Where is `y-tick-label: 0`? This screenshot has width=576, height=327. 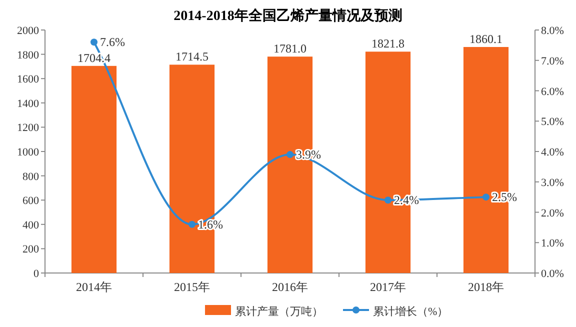
y-tick-label: 0 is located at coordinates (37, 274).